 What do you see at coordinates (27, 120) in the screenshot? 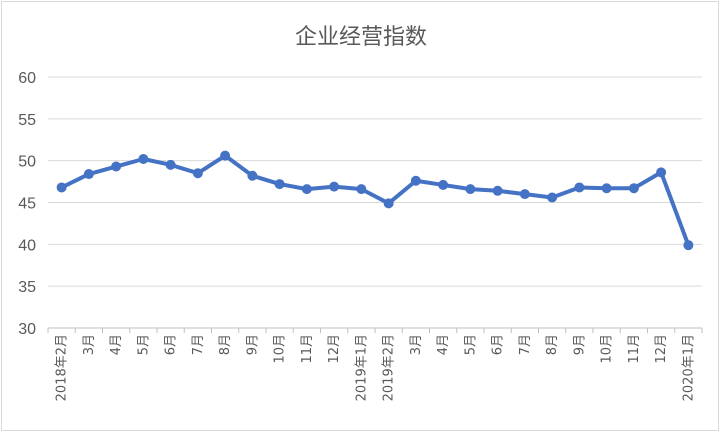
I see `y-tick-label: 55` at bounding box center [27, 120].